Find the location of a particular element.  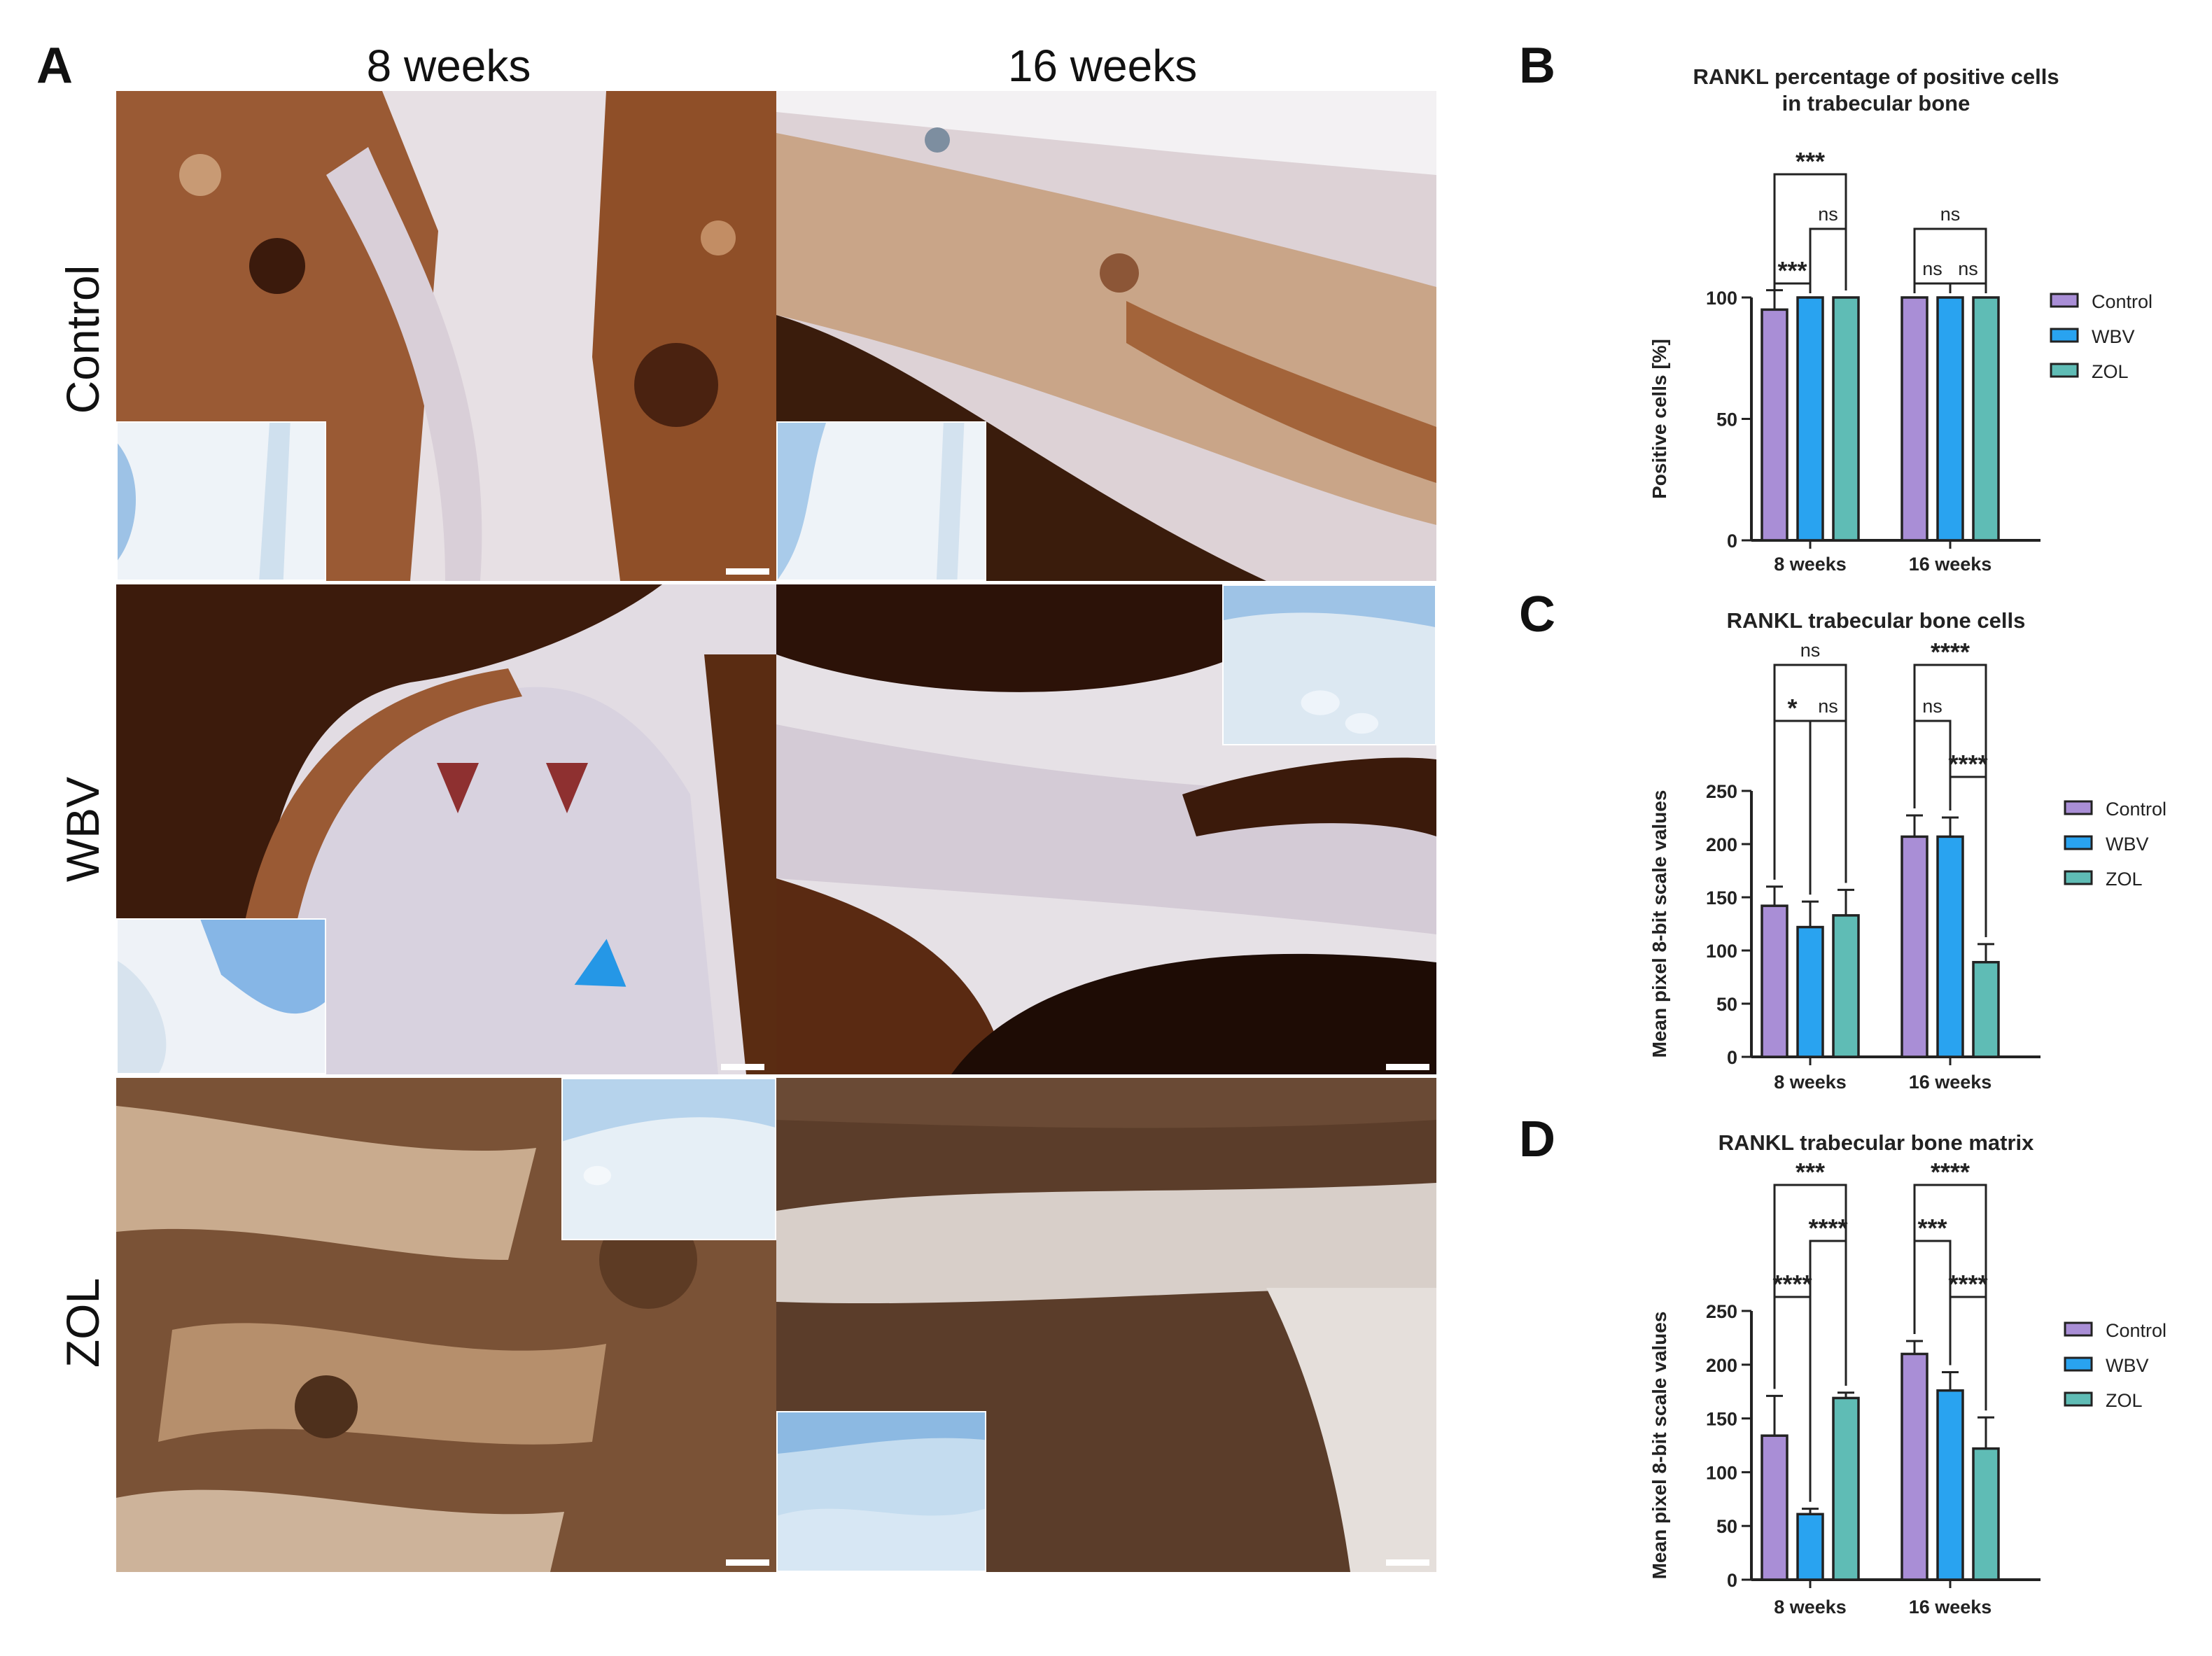

y-axis-label: Positive cells [%] is located at coordinates (1659, 419).